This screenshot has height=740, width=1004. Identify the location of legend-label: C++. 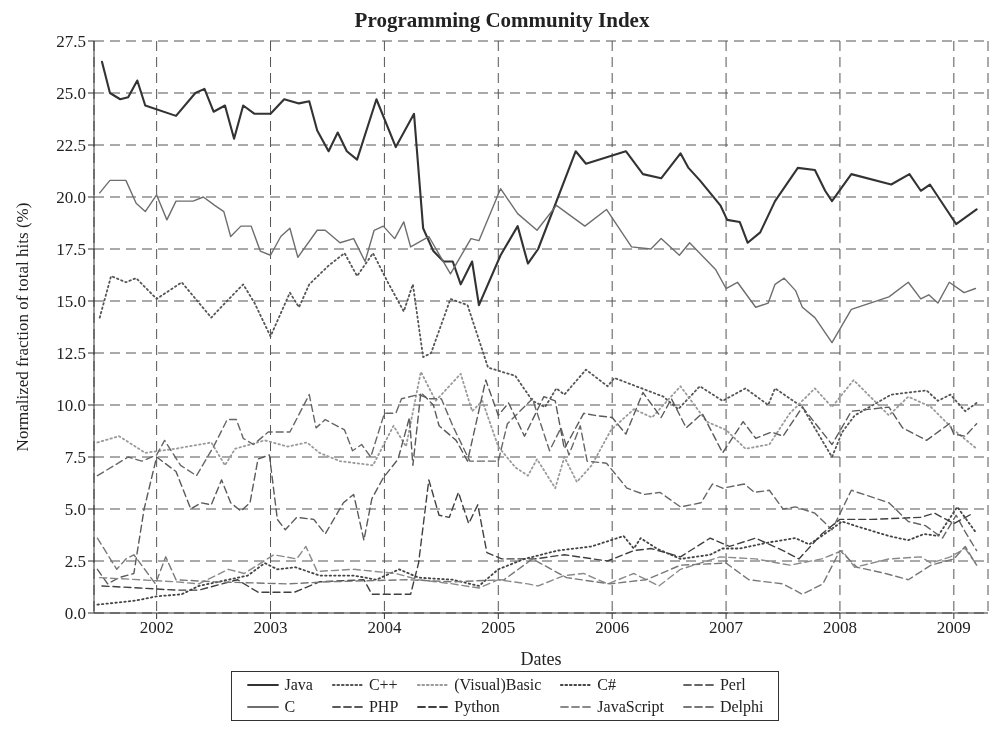
(383, 685).